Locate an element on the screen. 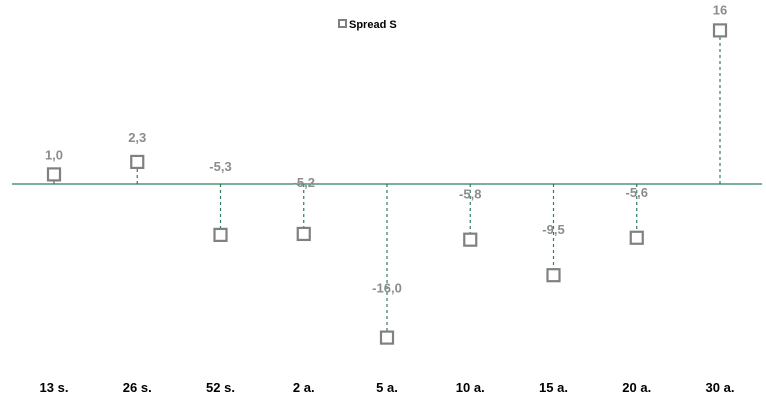 This screenshot has height=396, width=766. legend-marker is located at coordinates (342, 23).